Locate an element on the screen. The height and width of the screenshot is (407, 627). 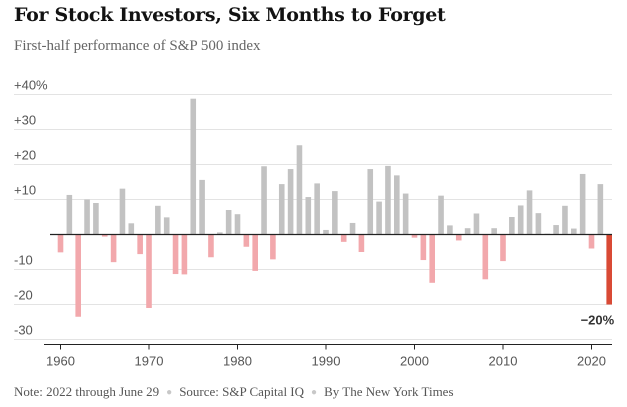
bar-1998 is located at coordinates (397, 205).